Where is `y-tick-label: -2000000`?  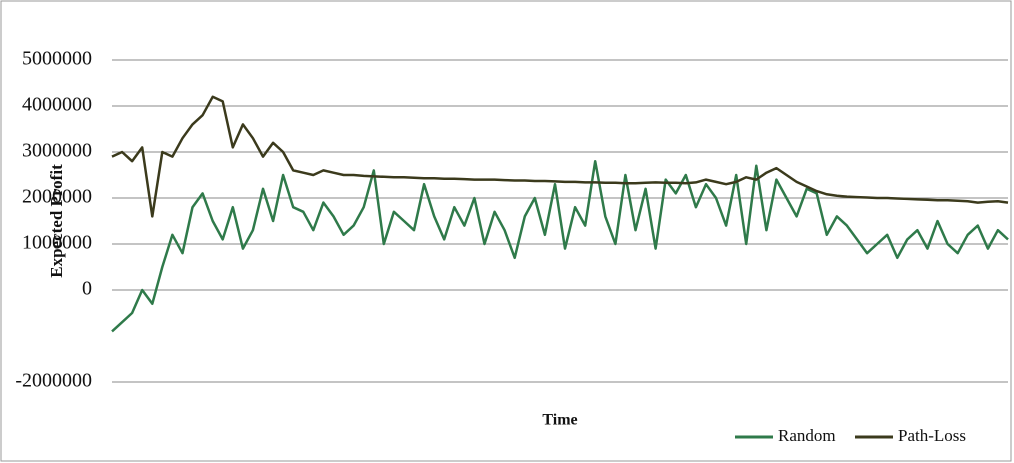
y-tick-label: -2000000 is located at coordinates (53, 381).